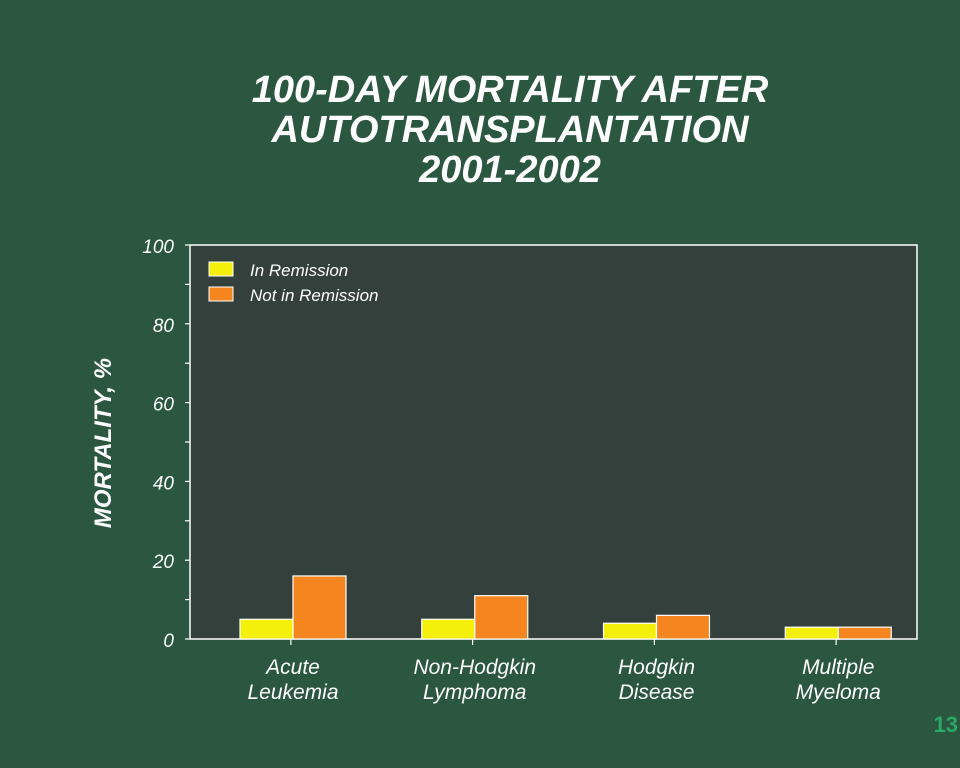 The image size is (960, 768). I want to click on x-tick-label: Myeloma, so click(838, 692).